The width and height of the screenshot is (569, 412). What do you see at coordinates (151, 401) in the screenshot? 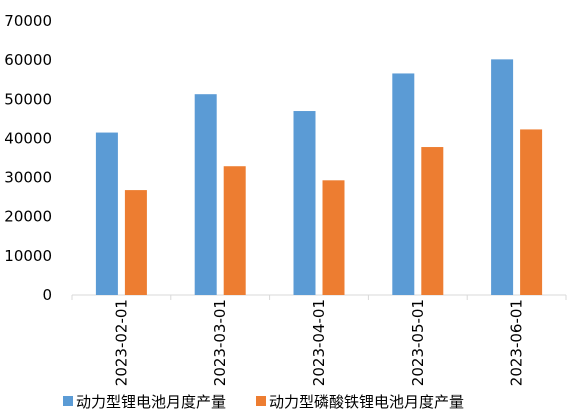
I see `legend-label-series-1: 动力型锂电池月度产量` at bounding box center [151, 401].